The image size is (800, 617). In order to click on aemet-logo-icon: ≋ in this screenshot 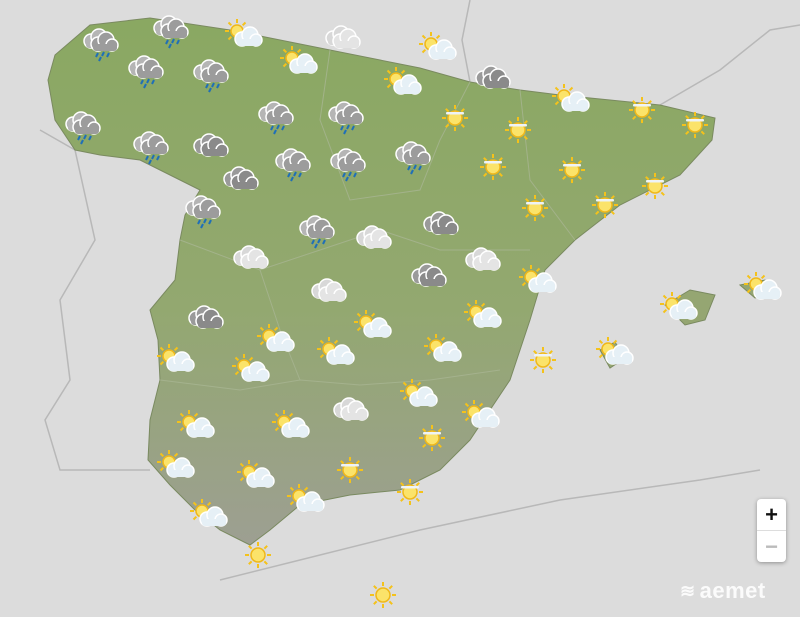, I will do `click(688, 590)`.